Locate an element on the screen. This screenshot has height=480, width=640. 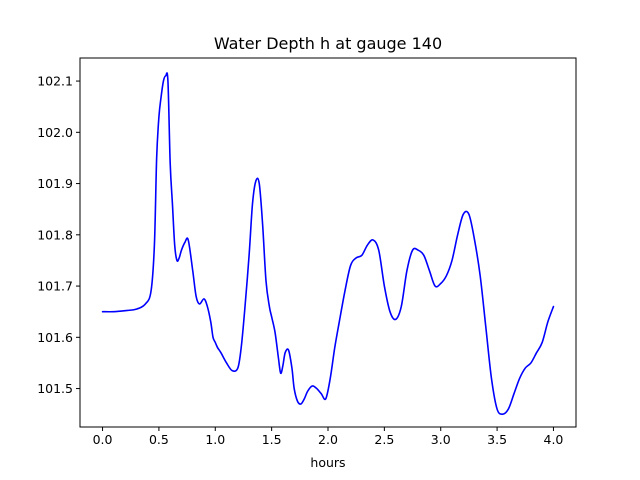
y-tick-label: 102.1 is located at coordinates (55, 81).